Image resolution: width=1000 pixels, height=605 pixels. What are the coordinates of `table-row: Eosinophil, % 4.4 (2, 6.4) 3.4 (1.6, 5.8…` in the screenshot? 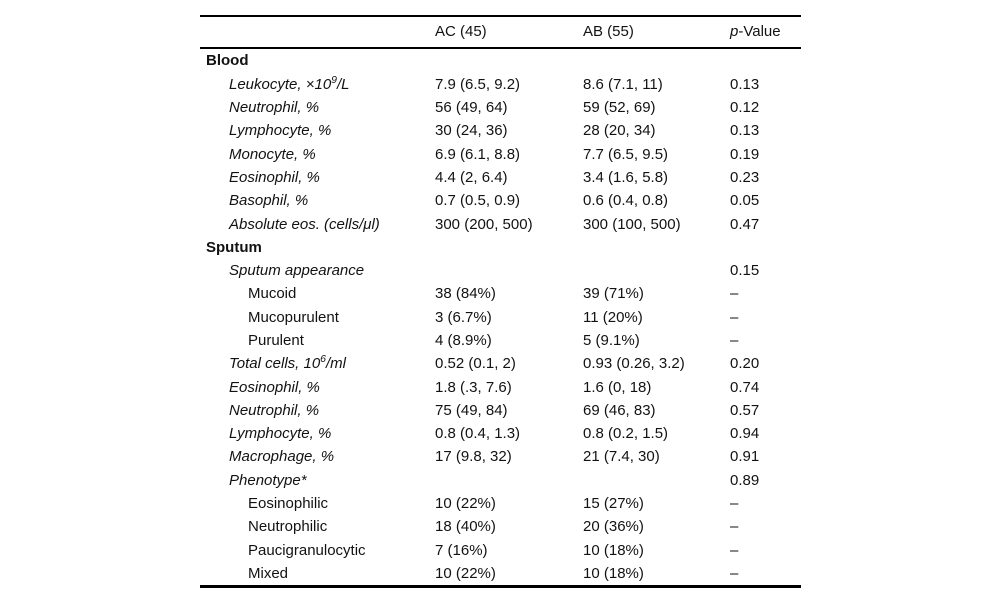 It's located at (500, 177).